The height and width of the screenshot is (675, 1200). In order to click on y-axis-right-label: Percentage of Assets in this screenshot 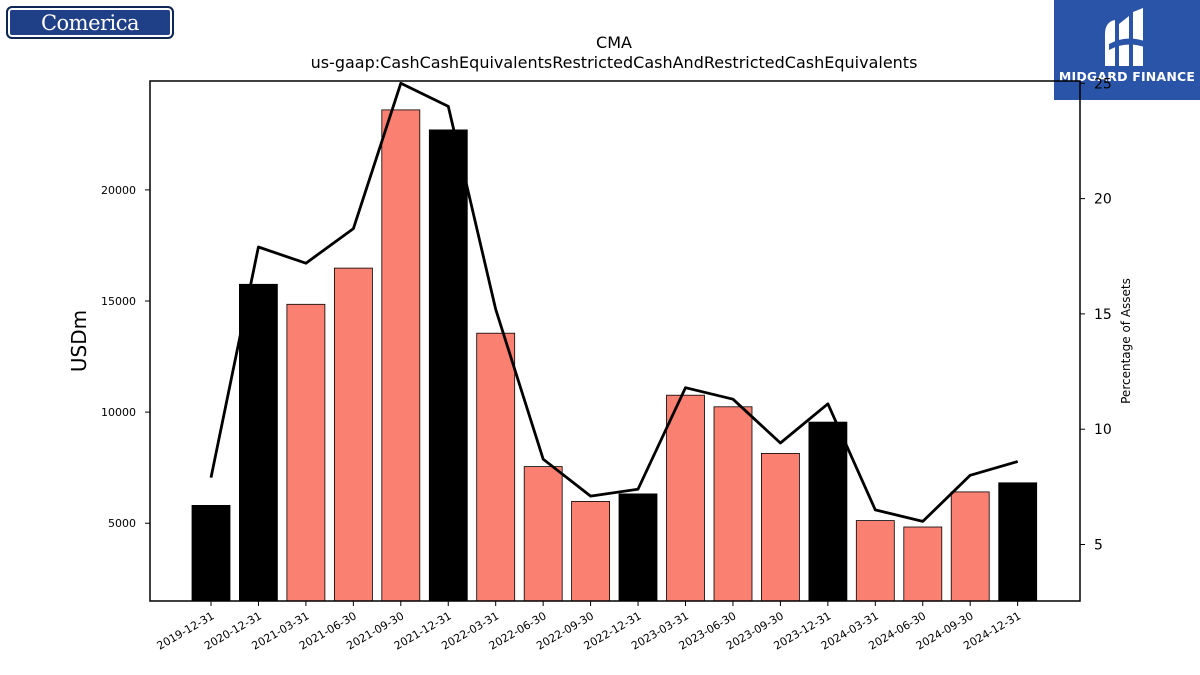, I will do `click(1126, 341)`.